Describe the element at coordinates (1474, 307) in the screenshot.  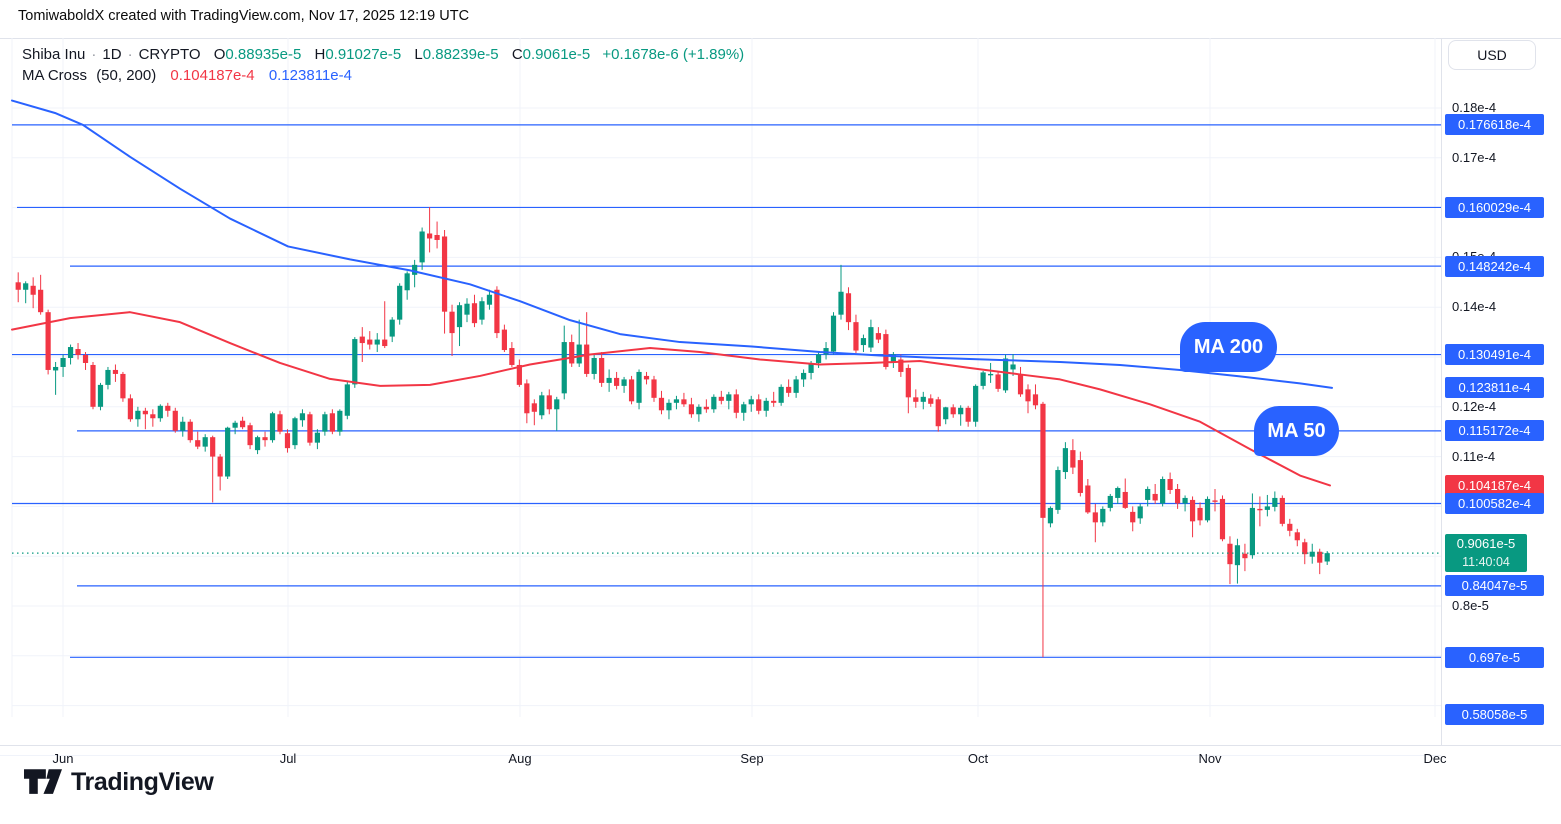
I see `price-tick-label: 0.14e-4` at that location.